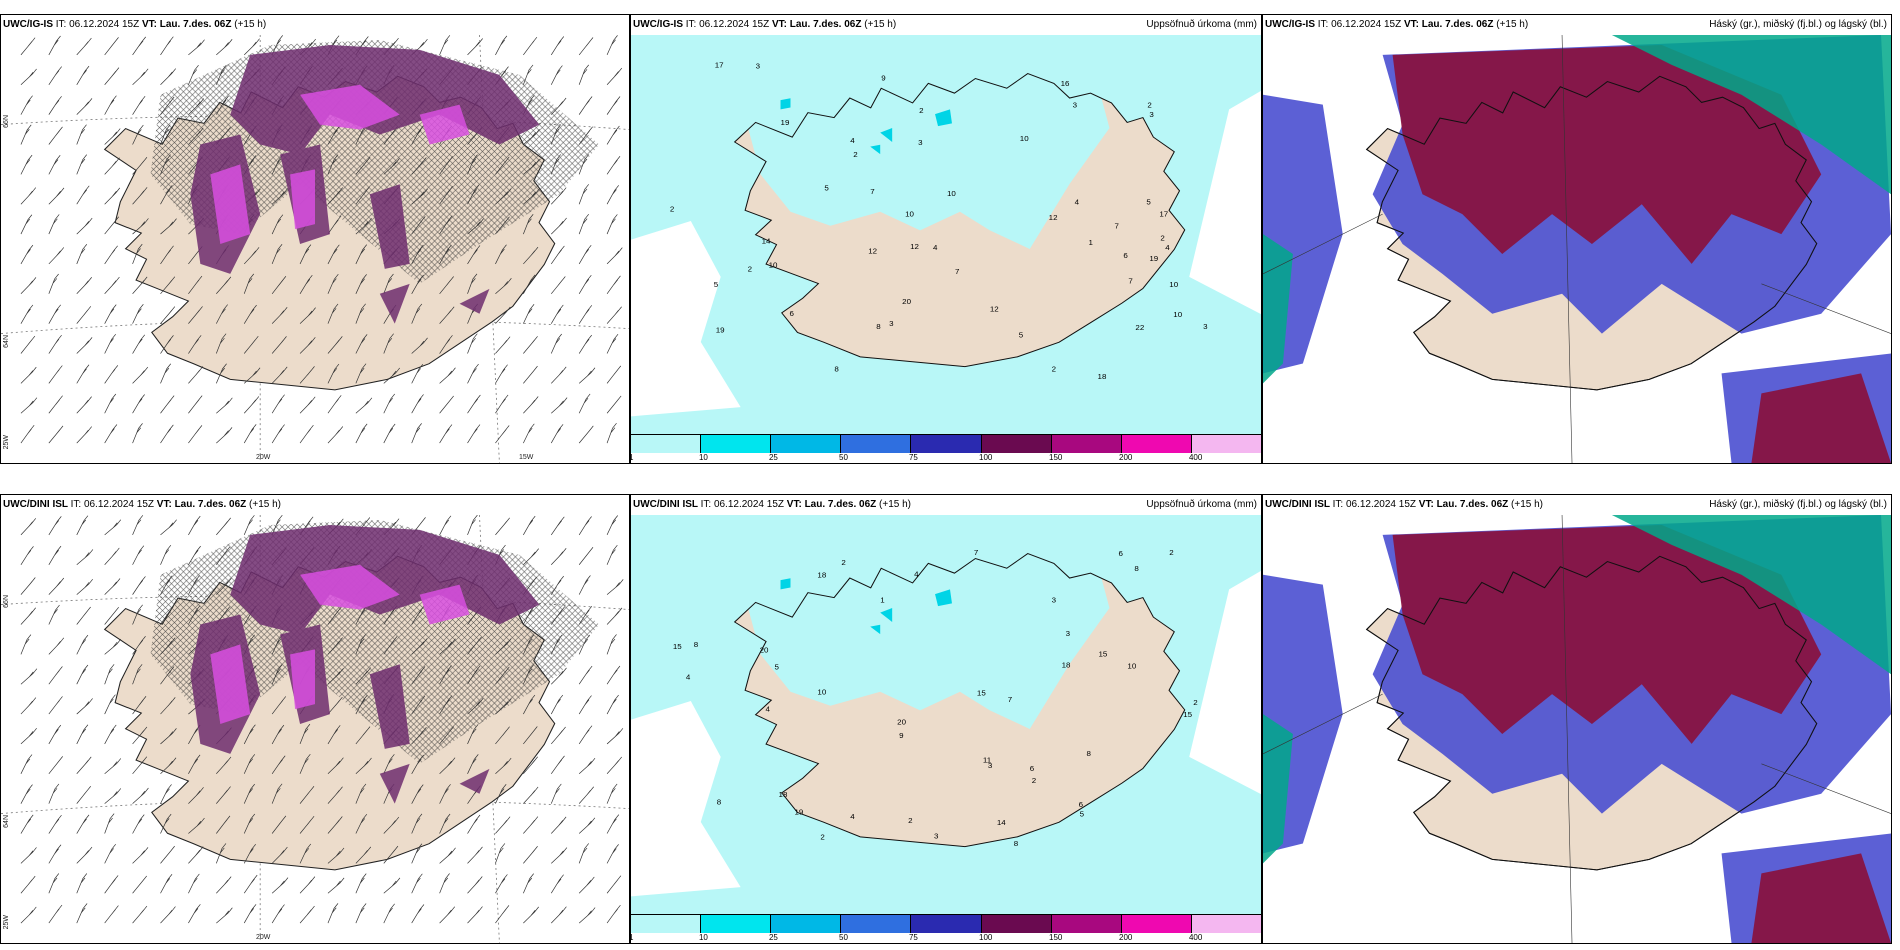 The width and height of the screenshot is (1900, 950). Describe the element at coordinates (1299, 504) in the screenshot. I see `model-name: UWC/DINI ISL` at that location.